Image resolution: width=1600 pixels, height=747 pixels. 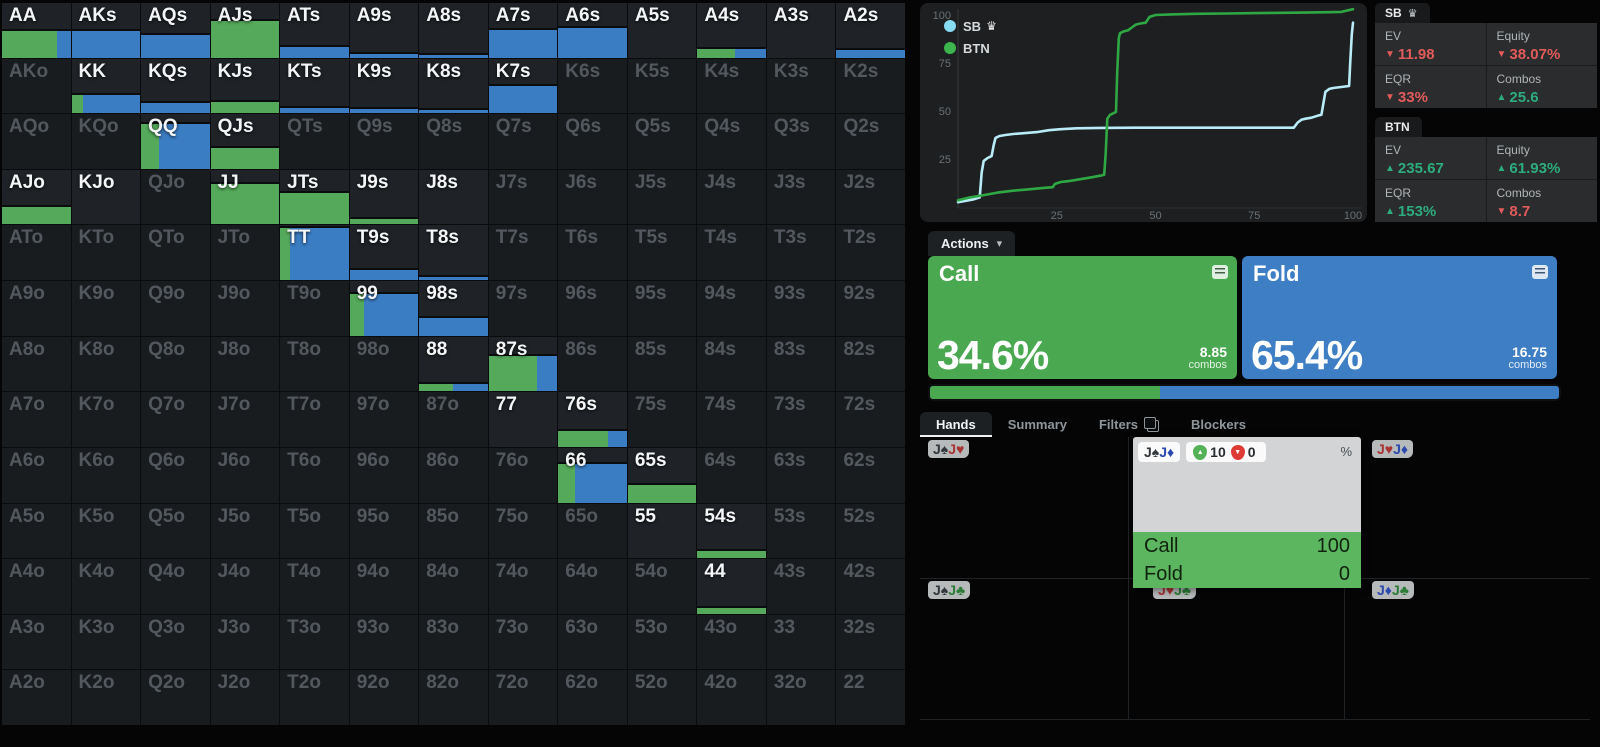 What do you see at coordinates (731, 197) in the screenshot?
I see `matrix-cell-J4s: J4s` at bounding box center [731, 197].